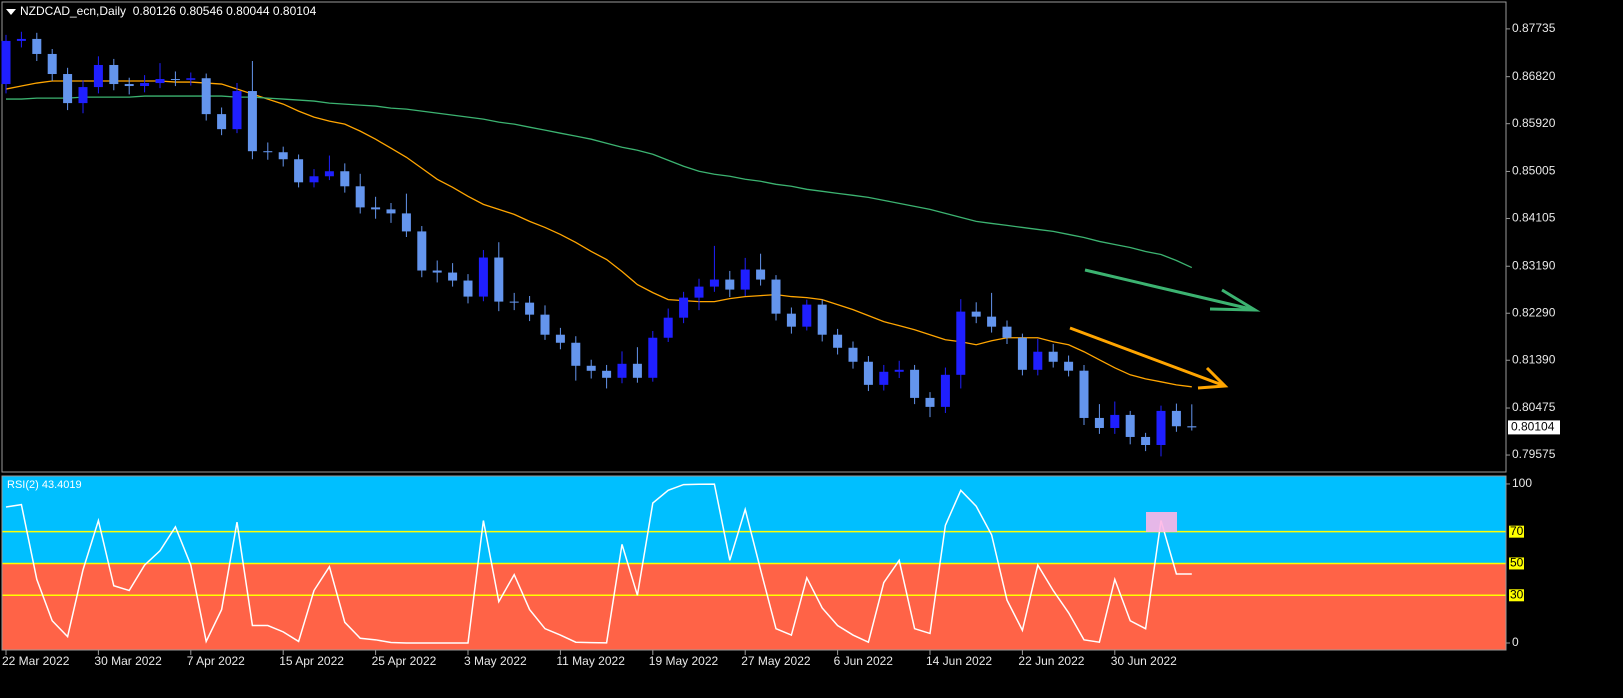  What do you see at coordinates (1534, 218) in the screenshot?
I see `y-tick-label: 0.84105` at bounding box center [1534, 218].